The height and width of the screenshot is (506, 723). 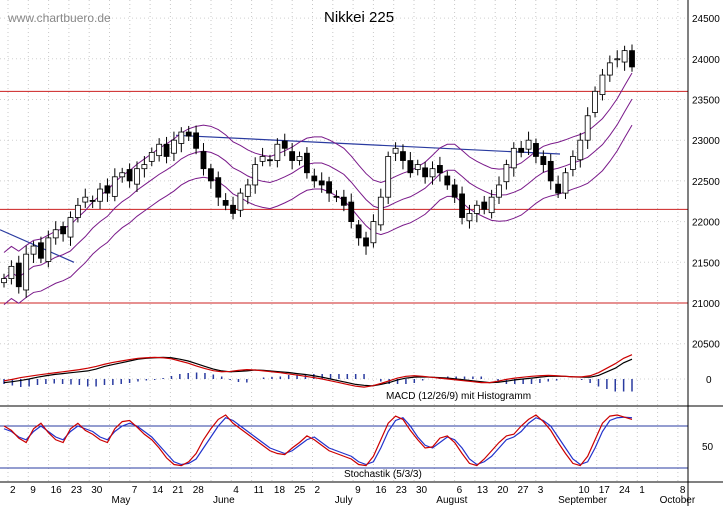 I want to click on y-tick-label: 23500, so click(x=706, y=100).